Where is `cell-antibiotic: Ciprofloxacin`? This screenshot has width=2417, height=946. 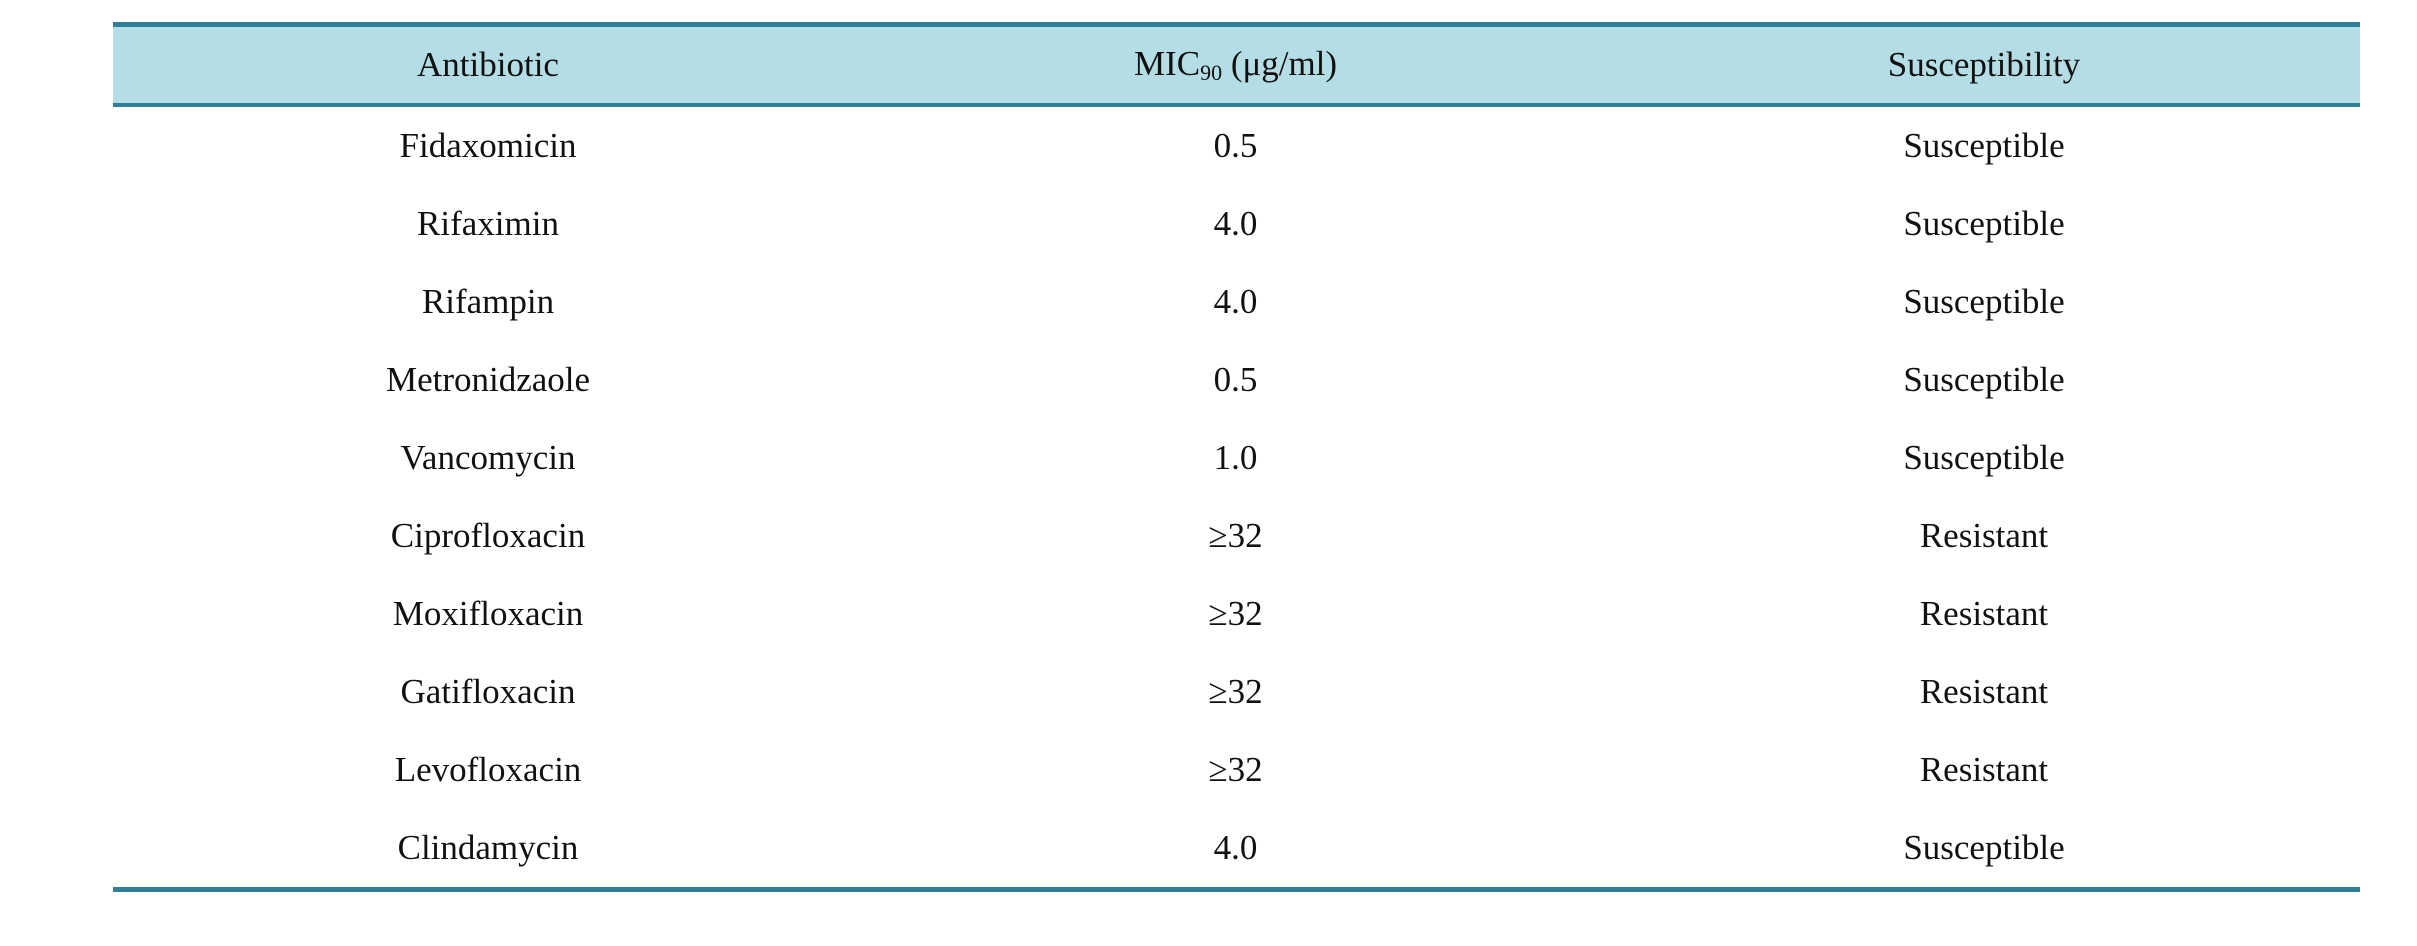
cell-antibiotic: Ciprofloxacin is located at coordinates (488, 535).